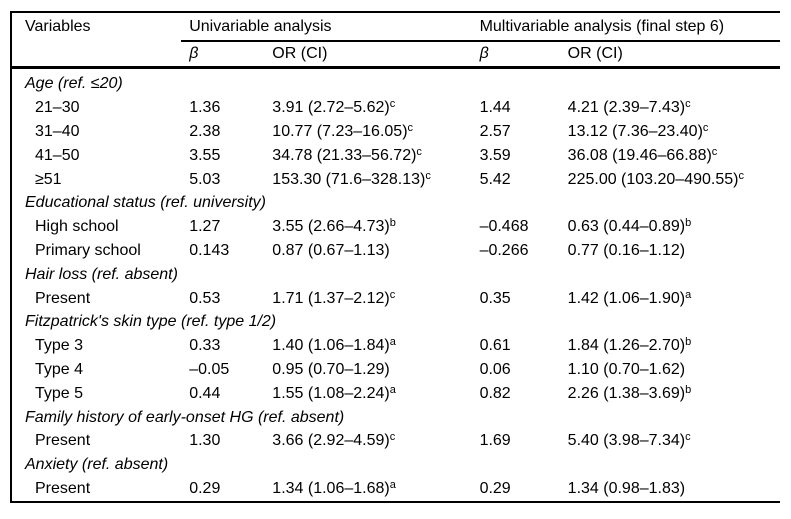  I want to click on beta-value: 0.35, so click(495, 298).